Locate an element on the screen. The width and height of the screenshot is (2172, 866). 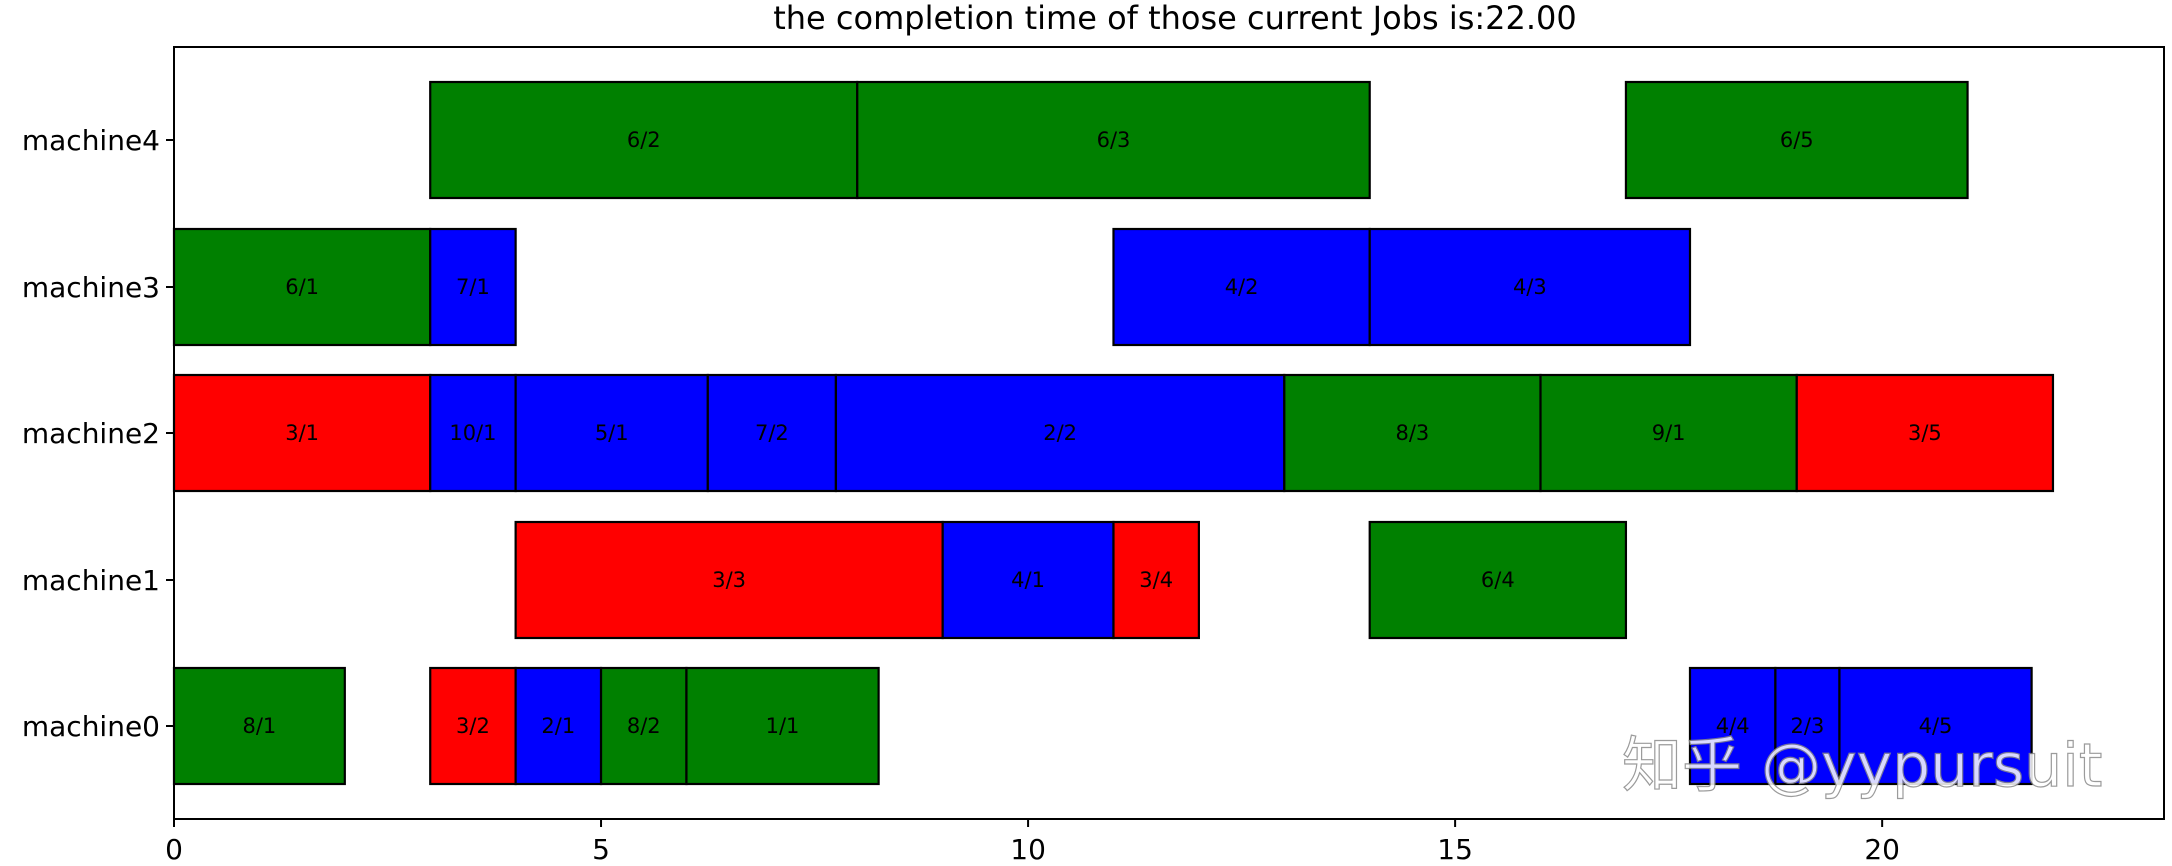
task-label: 8/2 is located at coordinates (644, 726).